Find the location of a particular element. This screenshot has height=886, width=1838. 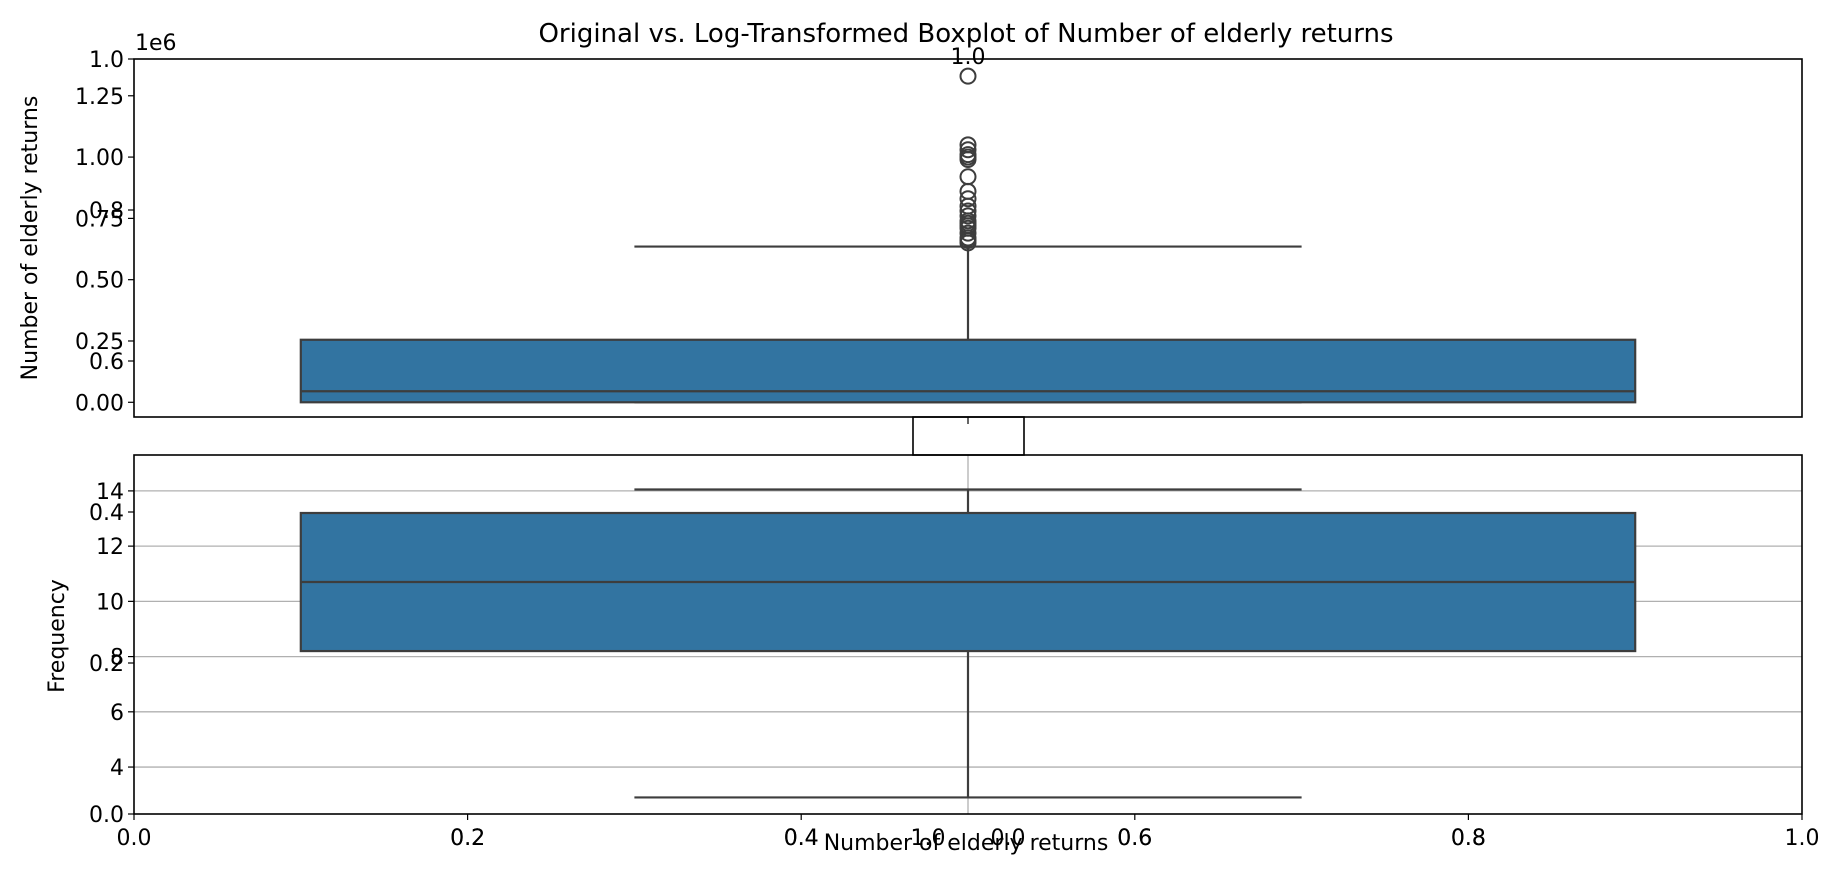

full-ytick-label: 0.0 is located at coordinates (106, 815).